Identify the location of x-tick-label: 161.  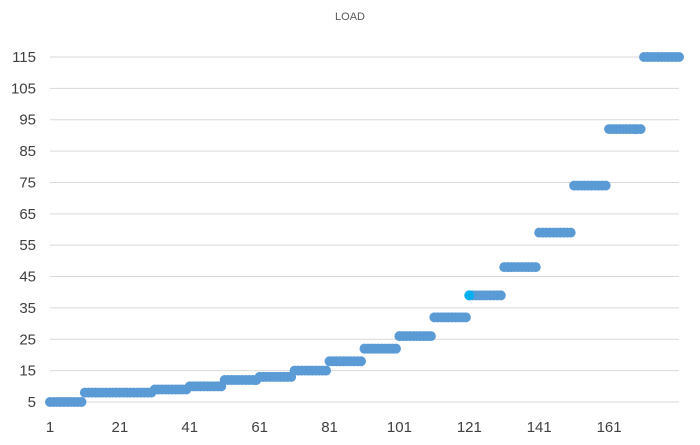
(609, 427).